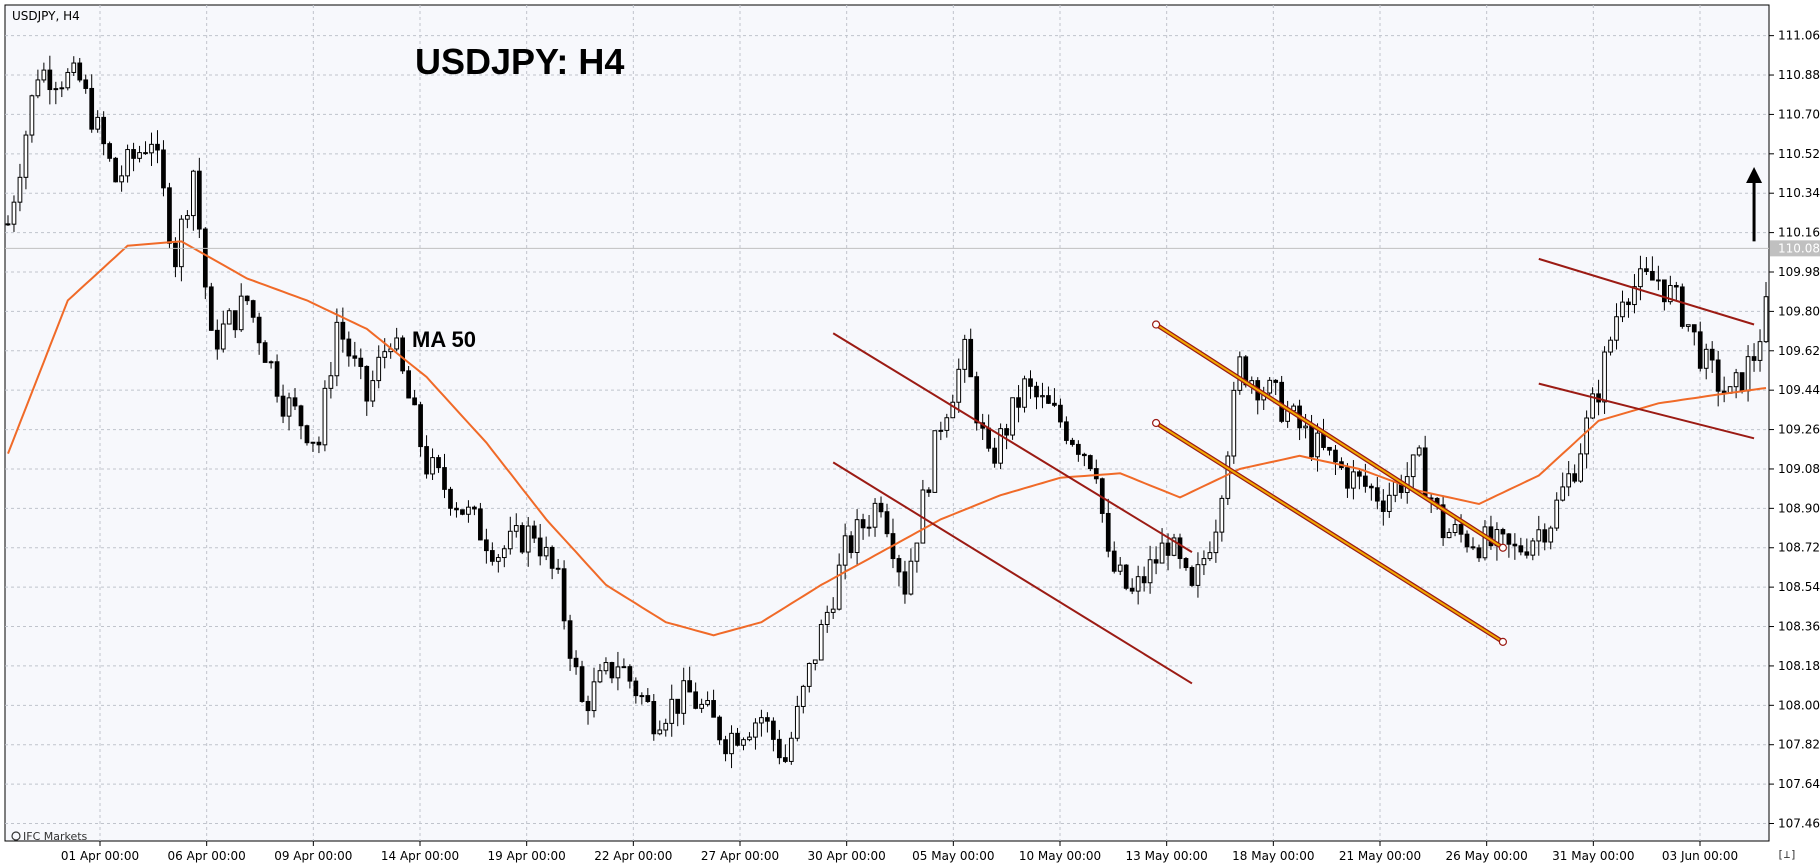  I want to click on x-tick-label: 27 Apr 00:00, so click(740, 856).